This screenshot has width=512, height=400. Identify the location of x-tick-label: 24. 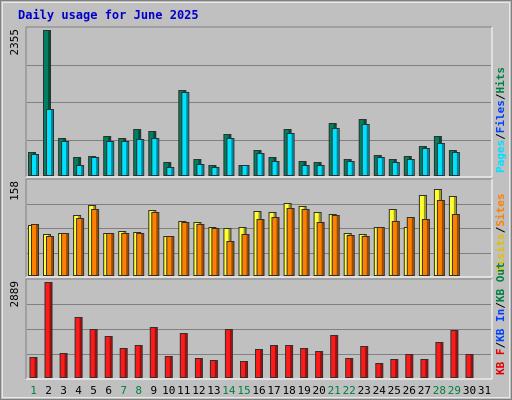
(380, 390).